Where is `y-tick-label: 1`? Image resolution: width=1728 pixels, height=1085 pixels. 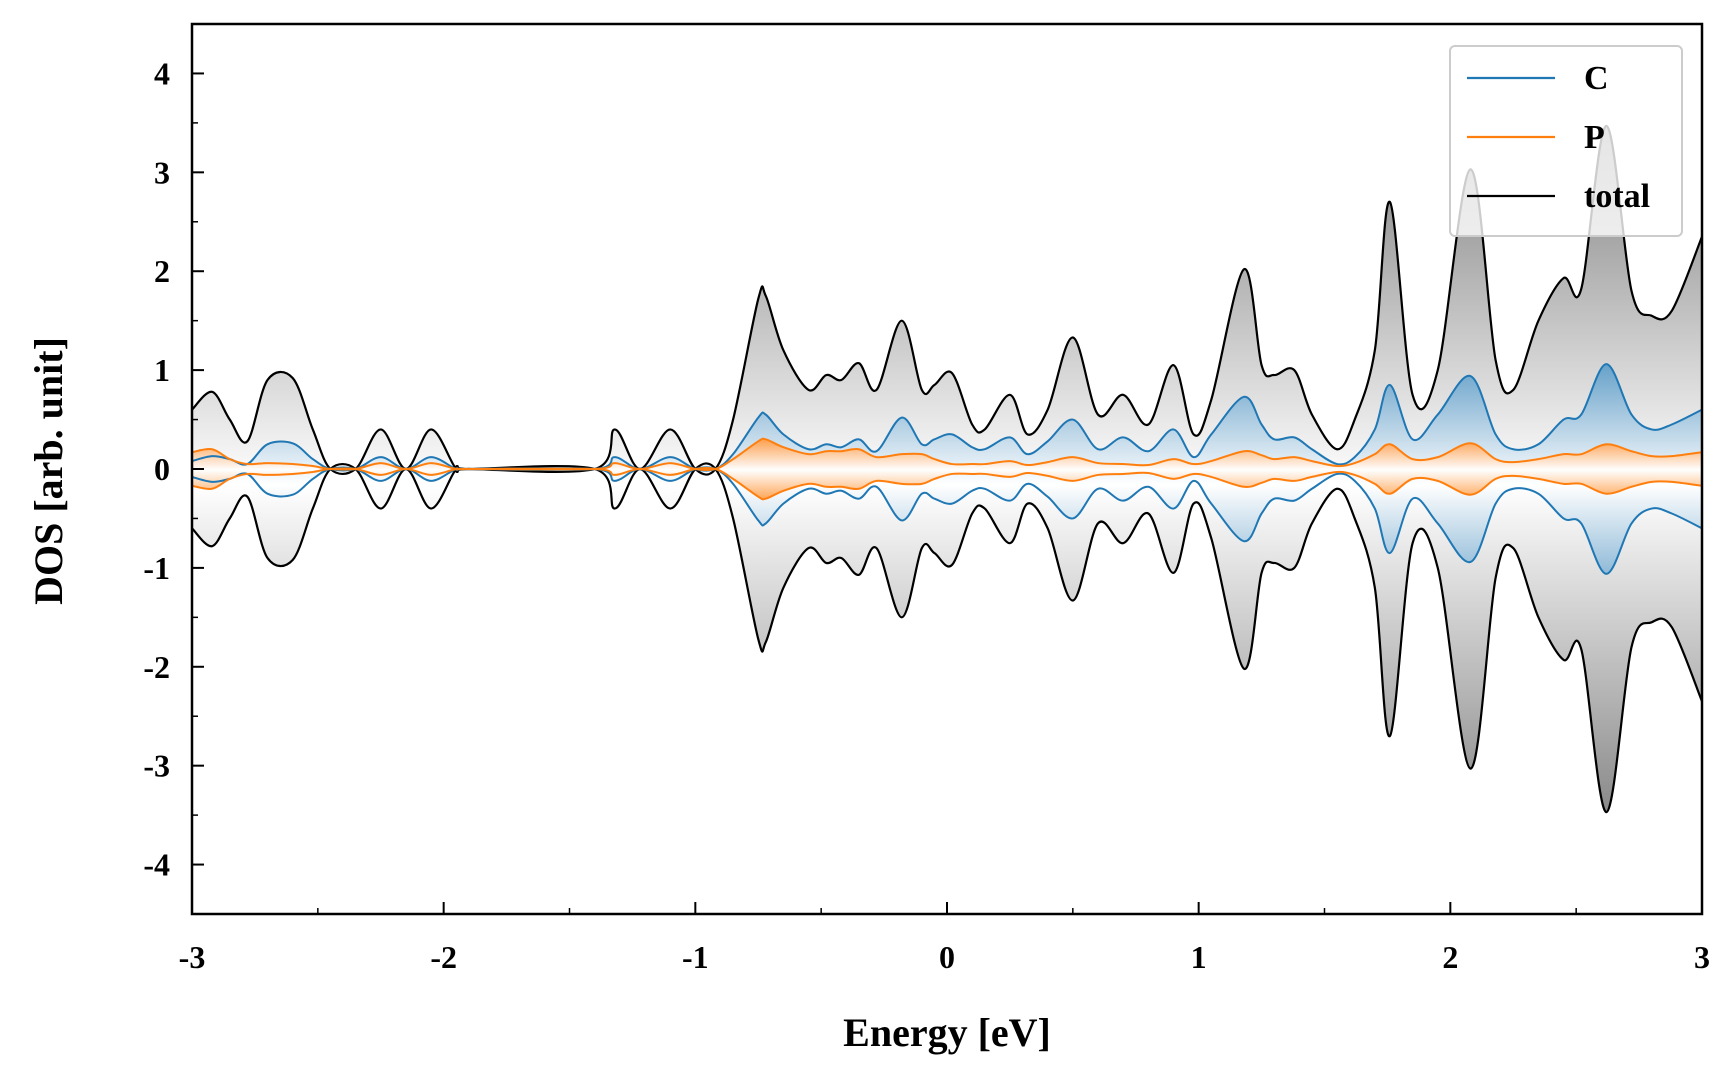 y-tick-label: 1 is located at coordinates (162, 370).